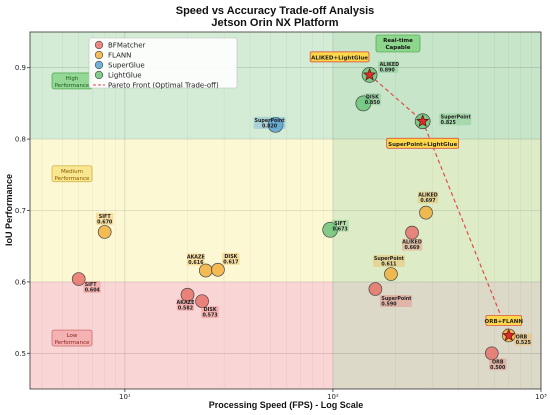 The image size is (550, 415). I want to click on point-label-bfmatcher-superpoint: SuperPoint, so click(396, 299).